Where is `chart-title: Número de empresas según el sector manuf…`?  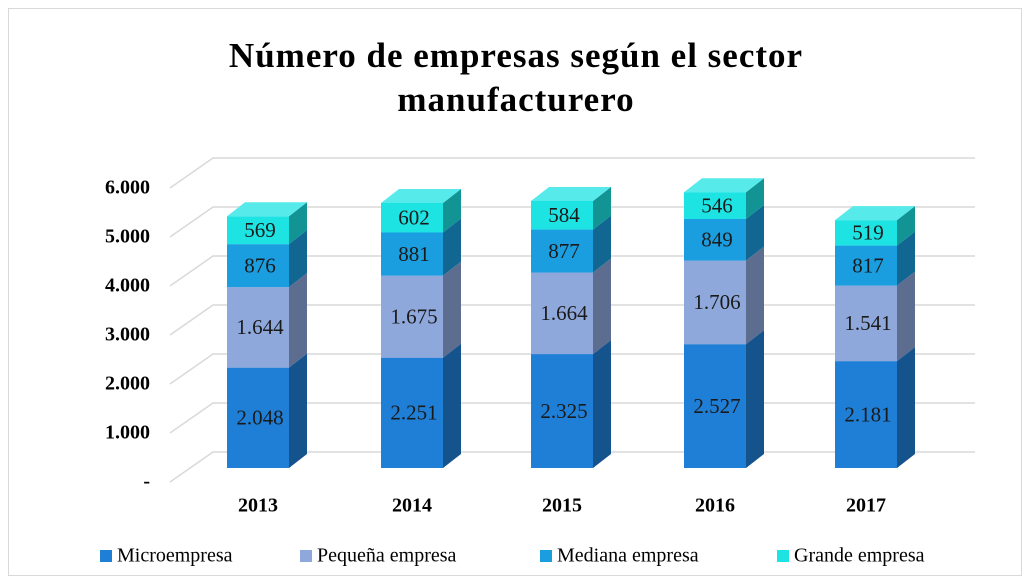 chart-title: Número de empresas según el sector manuf… is located at coordinates (516, 77).